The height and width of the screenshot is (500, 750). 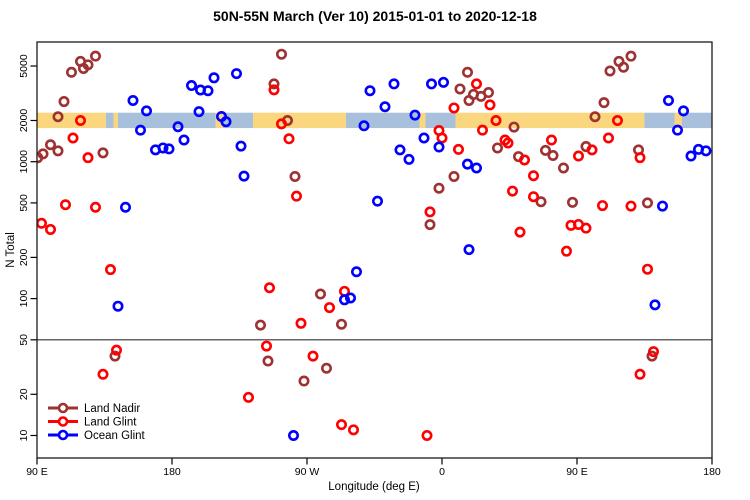 What do you see at coordinates (24, 203) in the screenshot?
I see `y-tick-label: 500` at bounding box center [24, 203].